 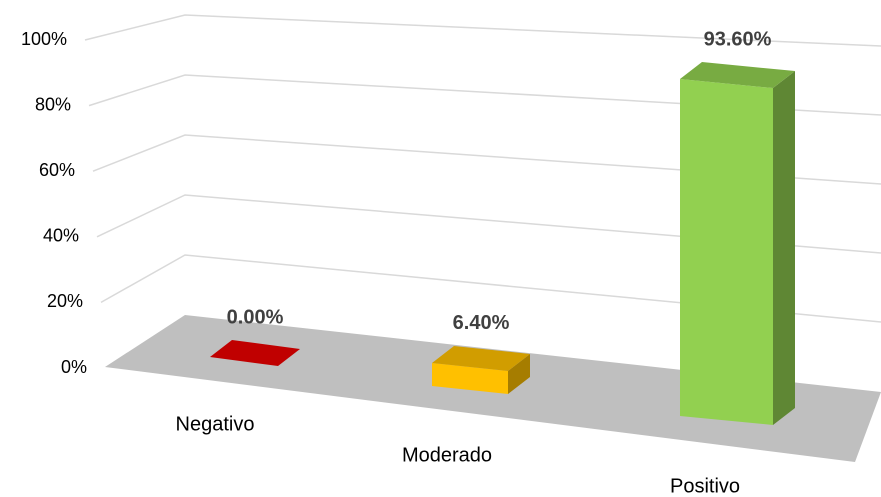 What do you see at coordinates (65, 301) in the screenshot?
I see `y-tick-label: 20%` at bounding box center [65, 301].